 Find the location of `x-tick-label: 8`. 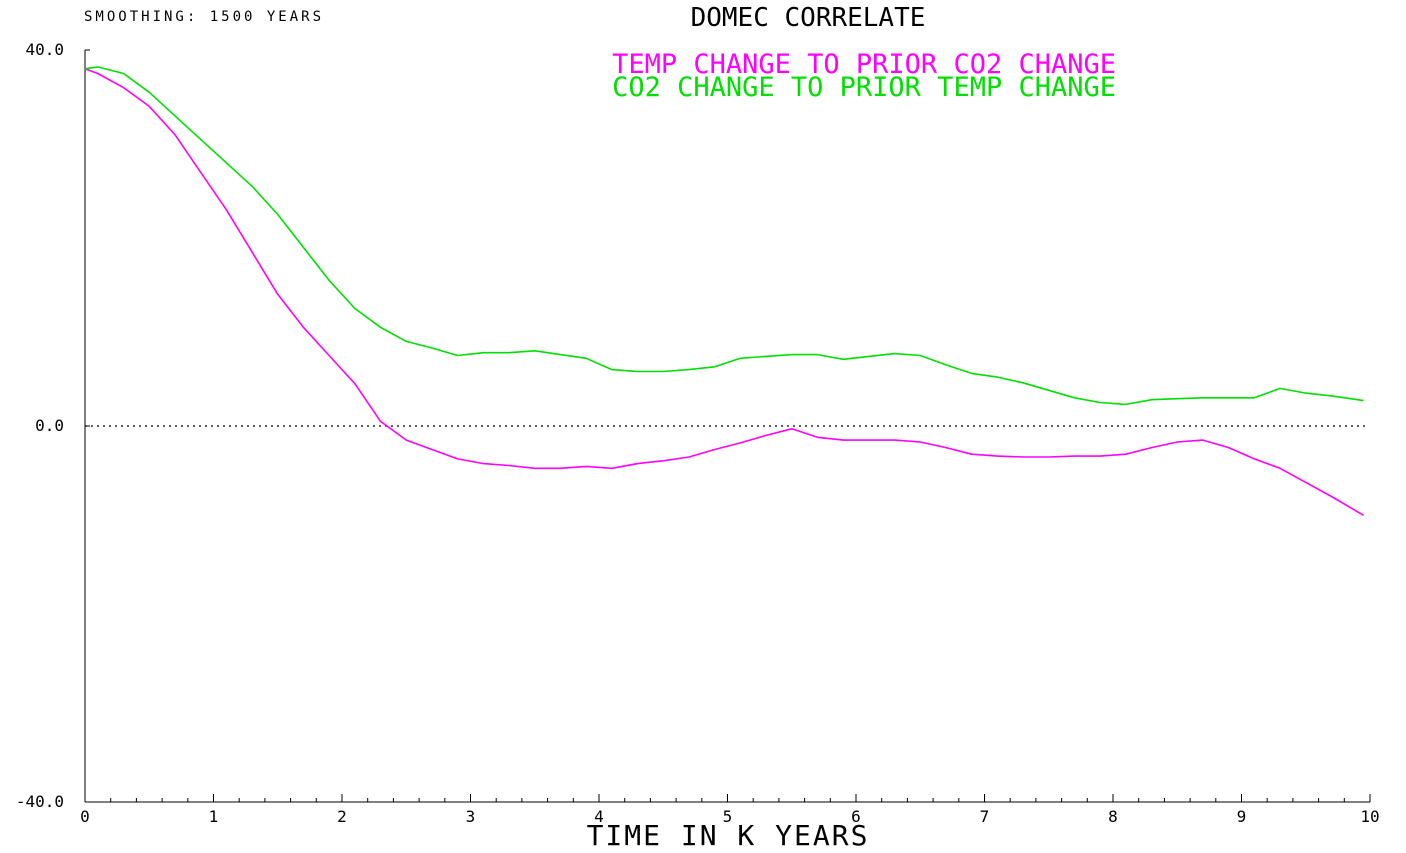

x-tick-label: 8 is located at coordinates (1113, 816).